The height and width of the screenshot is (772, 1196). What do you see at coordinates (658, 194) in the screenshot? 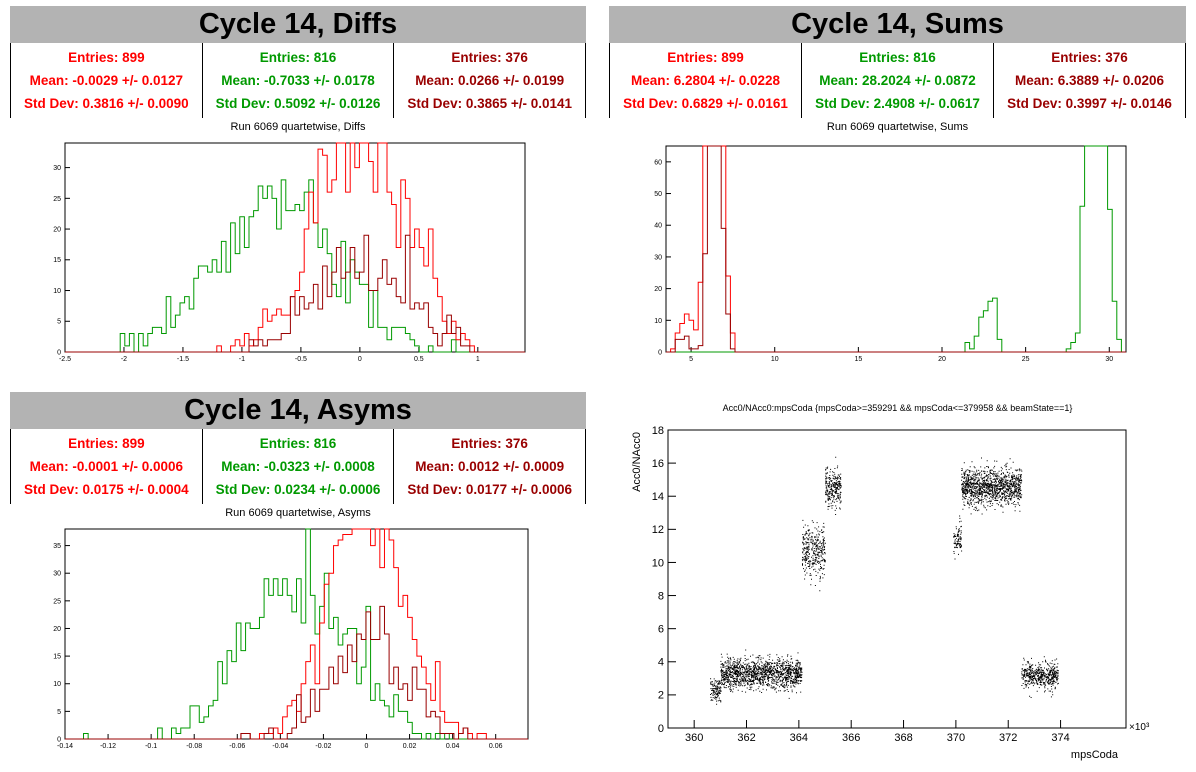
I see `y-tick-label: 50` at bounding box center [658, 194].